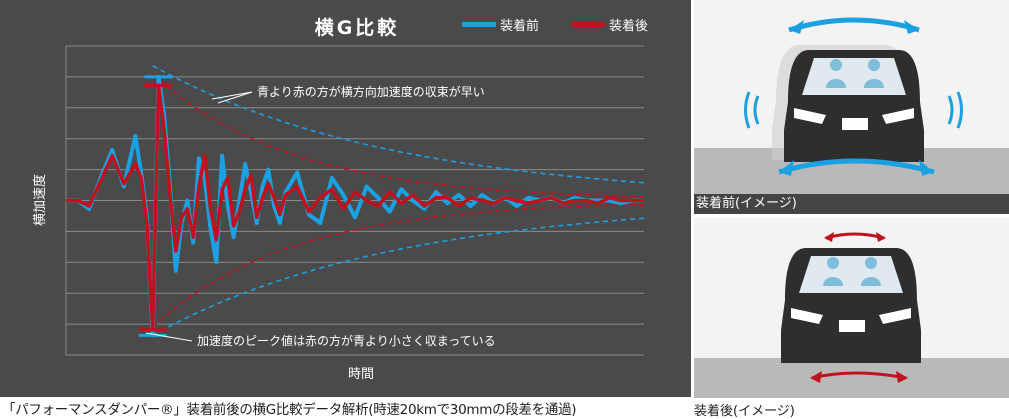 This screenshot has height=419, width=1009. What do you see at coordinates (479, 24) in the screenshot?
I see `legend-swatch-before` at bounding box center [479, 24].